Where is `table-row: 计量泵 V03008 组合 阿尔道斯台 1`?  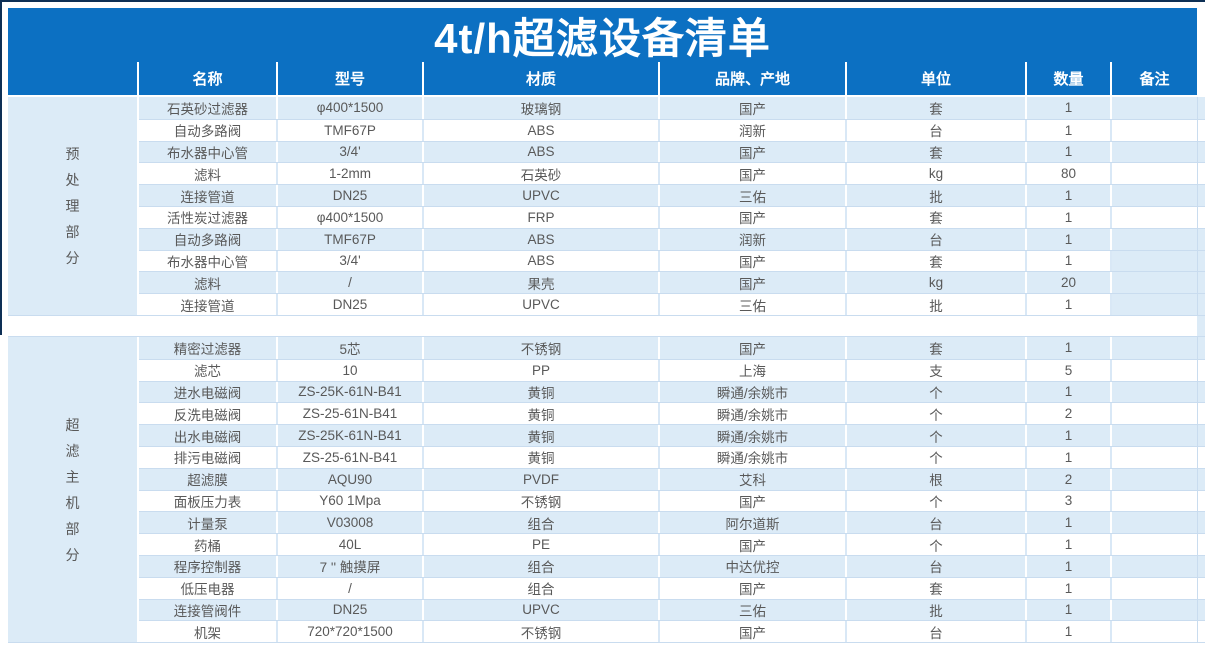
table-row: 计量泵 V03008 组合 阿尔道斯台 1 is located at coordinates (672, 522).